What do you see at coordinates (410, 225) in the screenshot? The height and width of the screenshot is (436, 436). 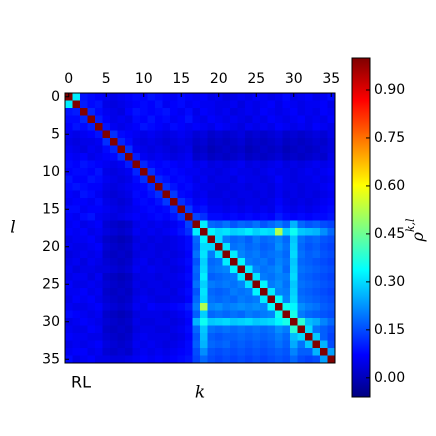 I see `colorbar-label-sup: k,l` at bounding box center [410, 225].